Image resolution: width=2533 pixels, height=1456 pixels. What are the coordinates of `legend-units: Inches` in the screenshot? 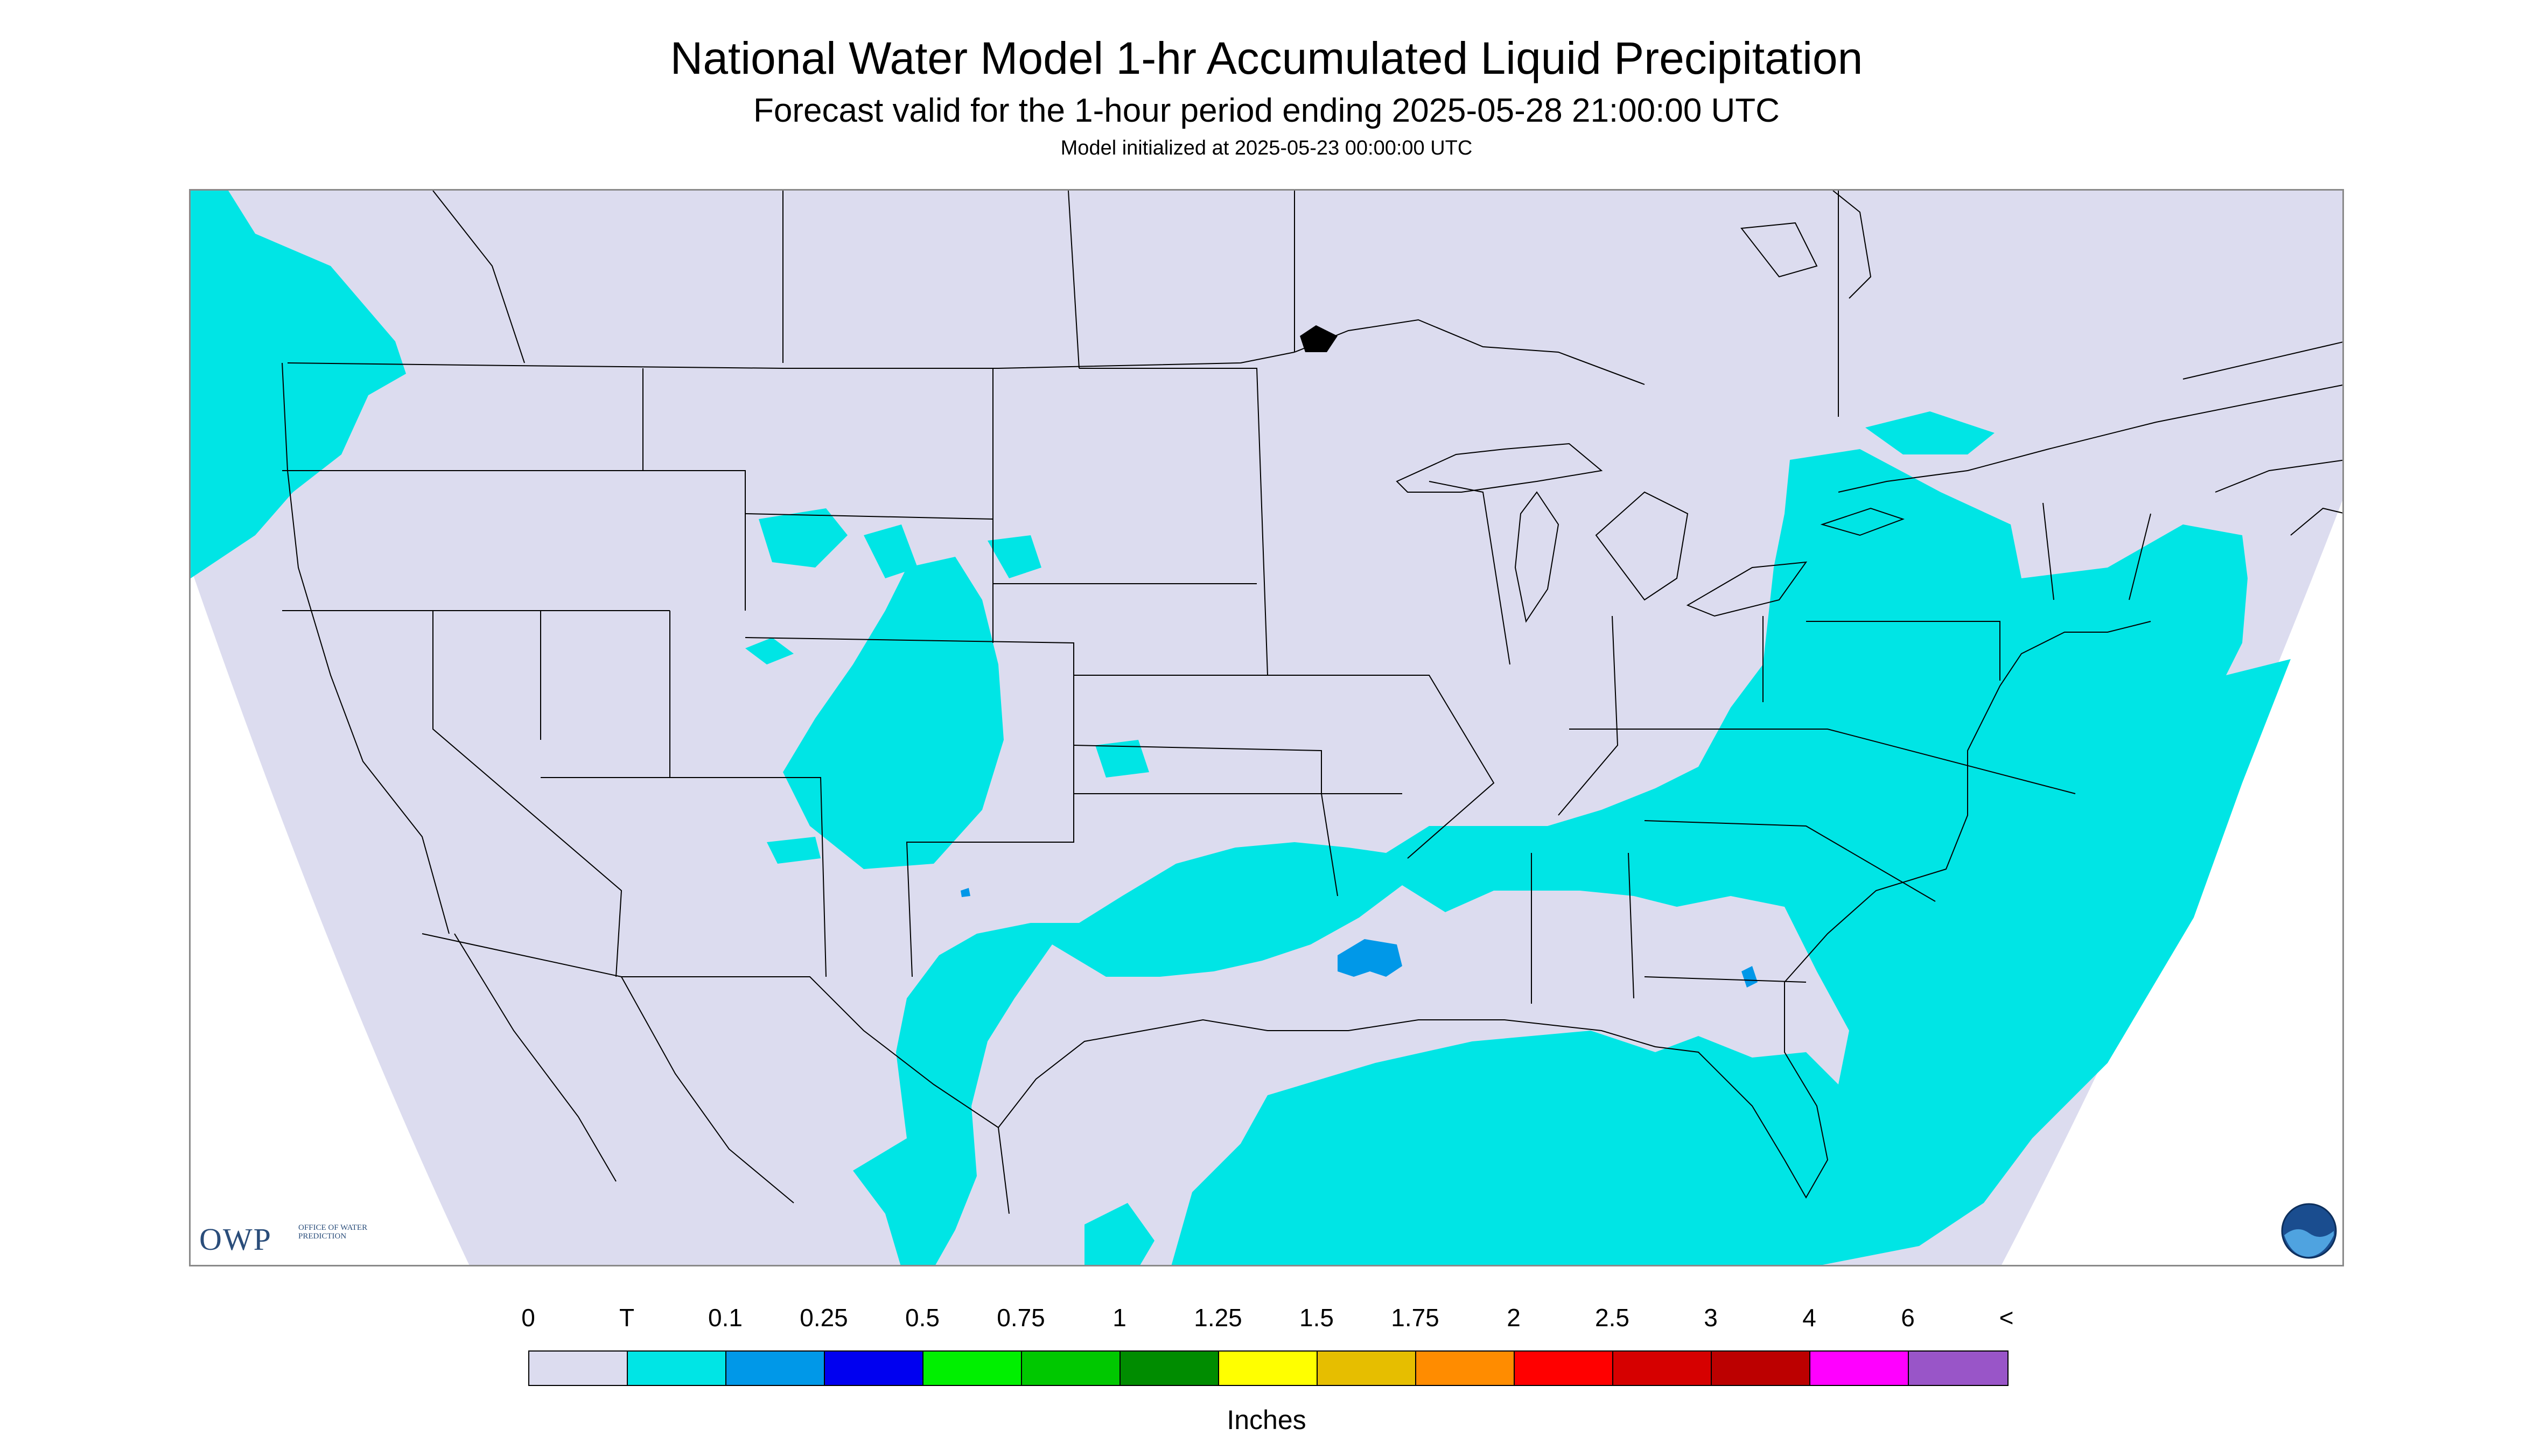 It's located at (1266, 1420).